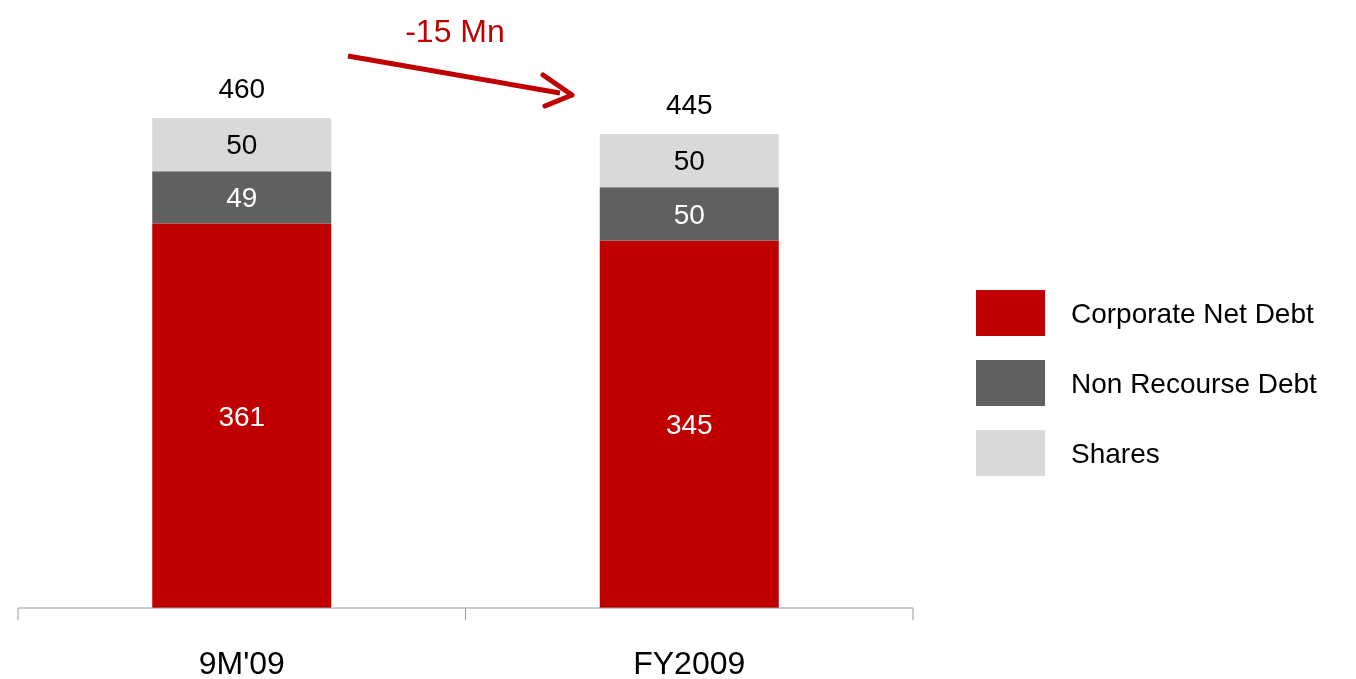 This screenshot has width=1356, height=679. What do you see at coordinates (689, 104) in the screenshot?
I see `total-label: 445` at bounding box center [689, 104].